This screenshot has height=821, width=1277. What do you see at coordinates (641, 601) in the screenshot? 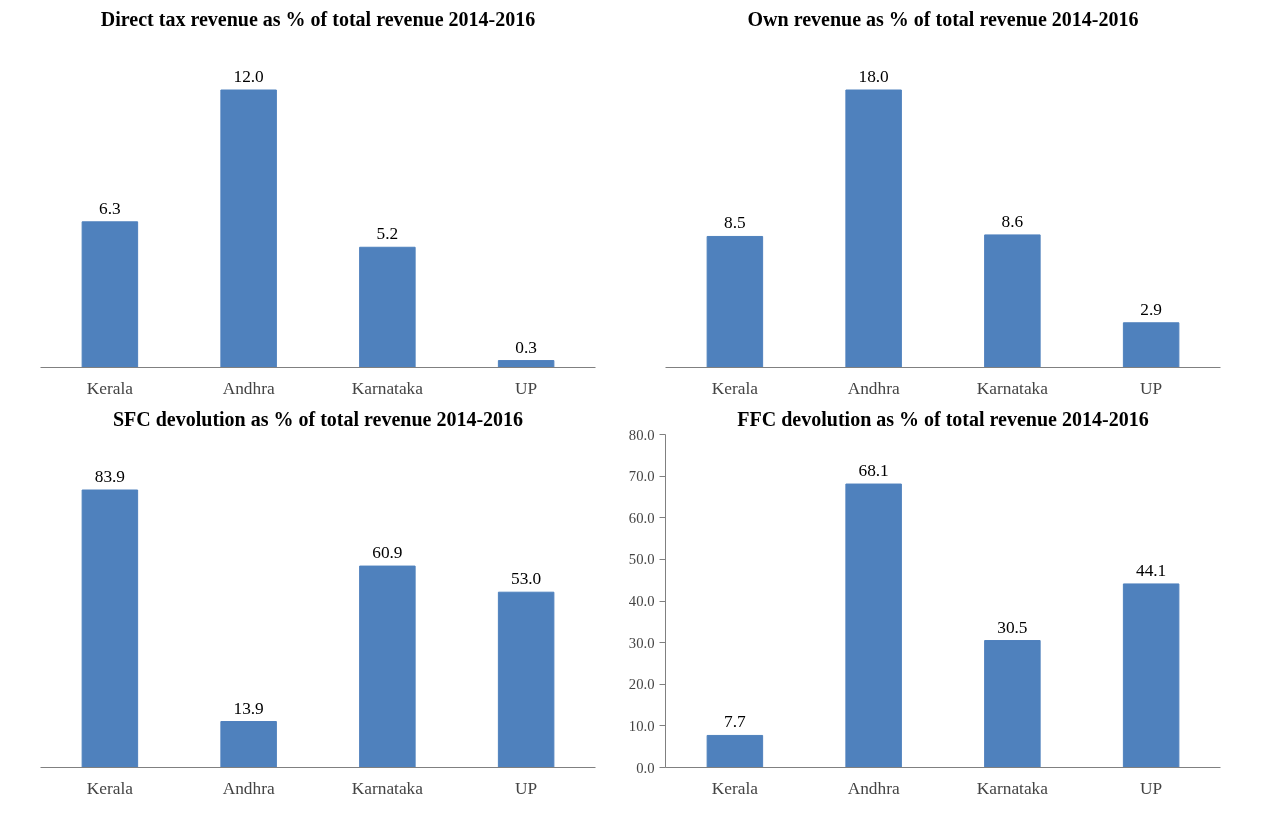
I see `y-tick-label: 40.0` at bounding box center [641, 601].